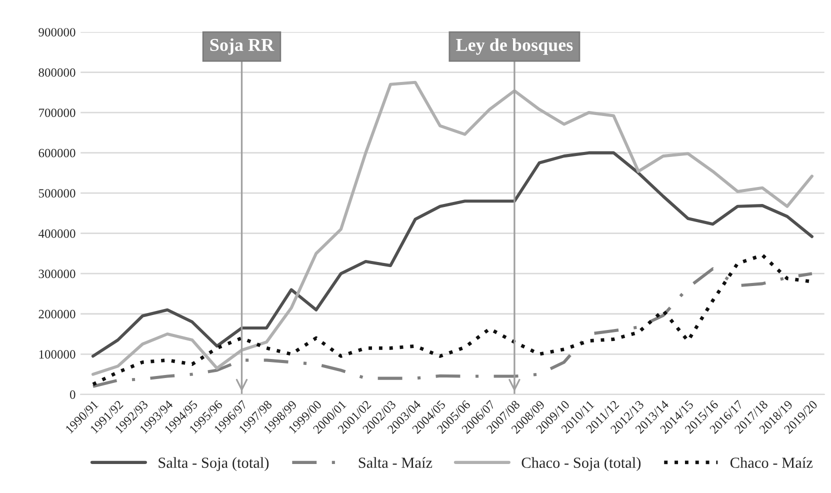 The width and height of the screenshot is (831, 493). What do you see at coordinates (57, 153) in the screenshot?
I see `y-tick-label: 600000` at bounding box center [57, 153].